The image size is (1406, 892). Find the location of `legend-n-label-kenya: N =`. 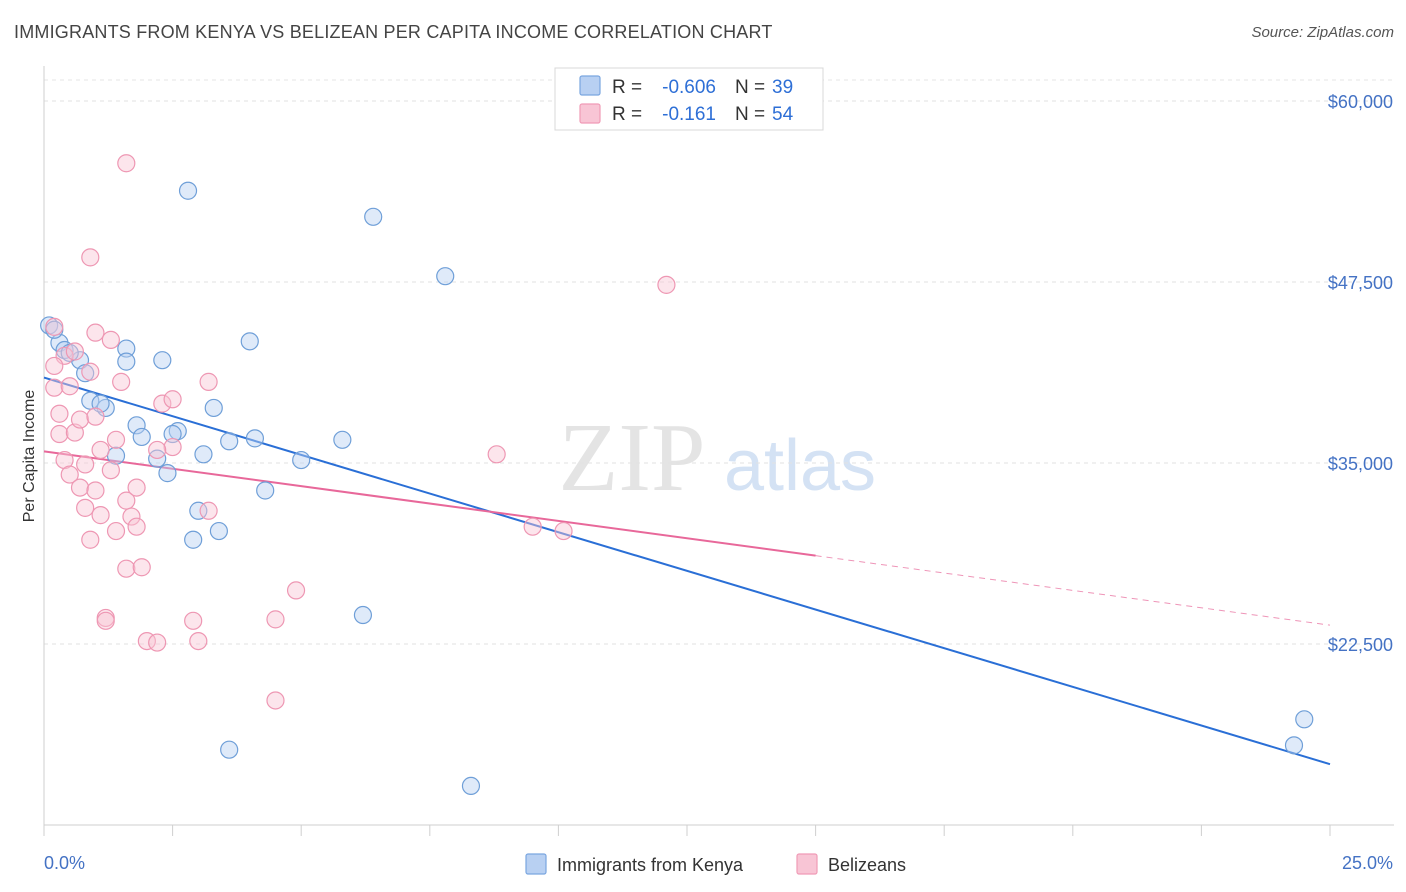

legend-n-label-kenya: N = is located at coordinates (750, 87).